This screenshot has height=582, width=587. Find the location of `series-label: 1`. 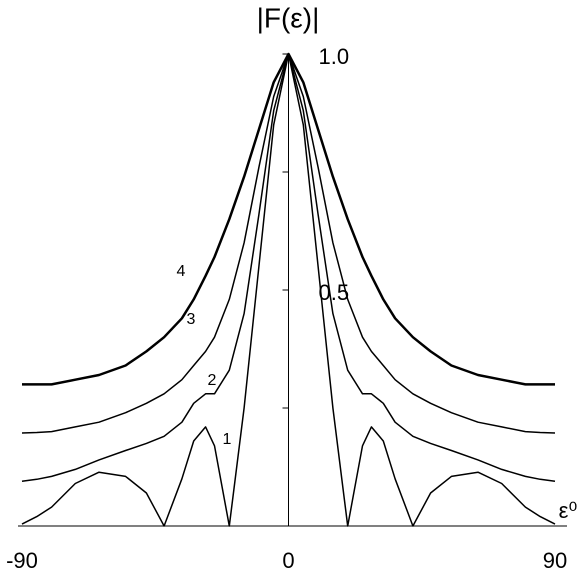

series-label: 1 is located at coordinates (227, 439).